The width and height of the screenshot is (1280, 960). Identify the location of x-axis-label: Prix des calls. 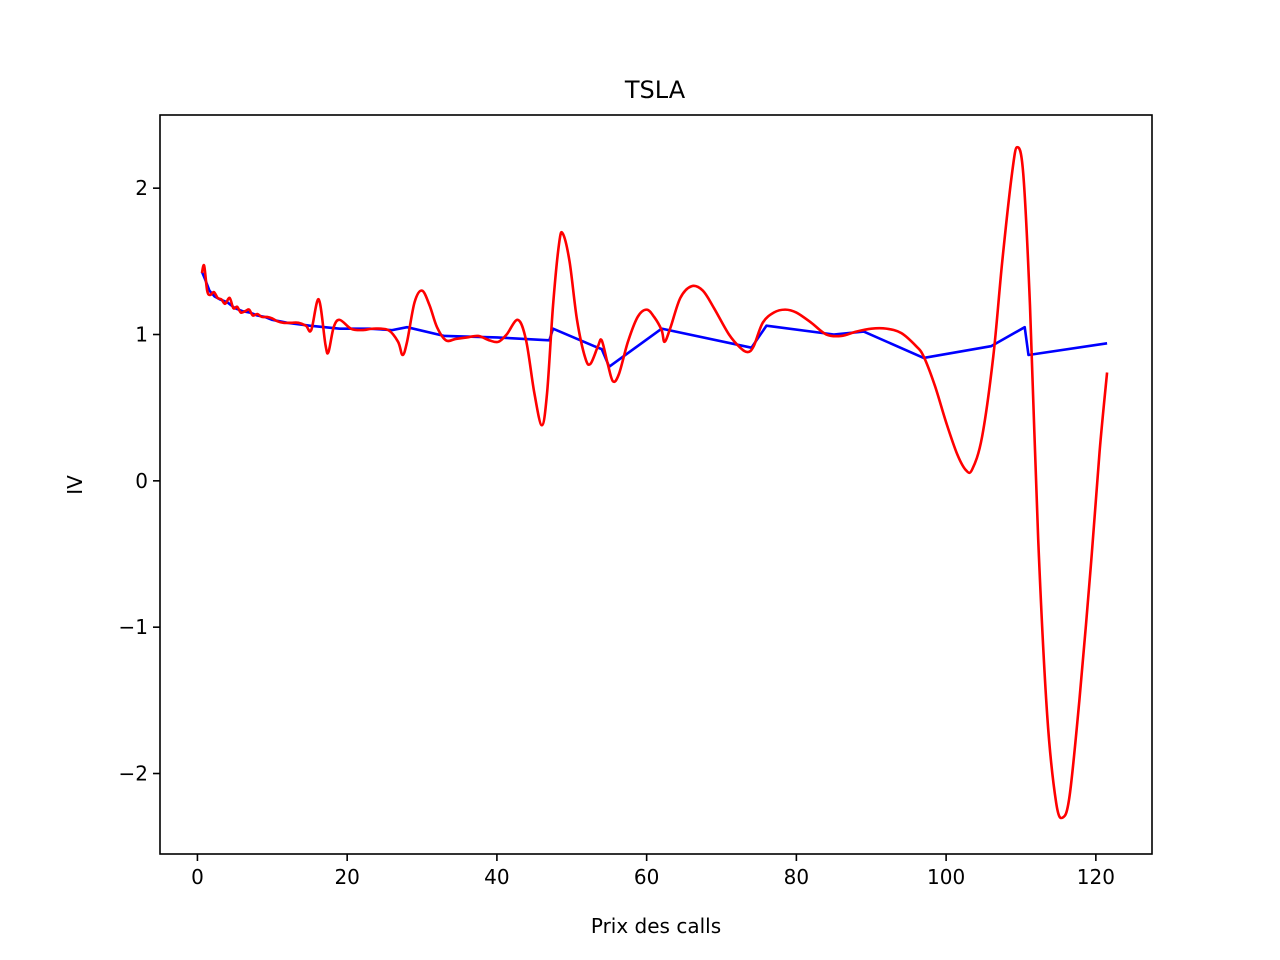
(656, 926).